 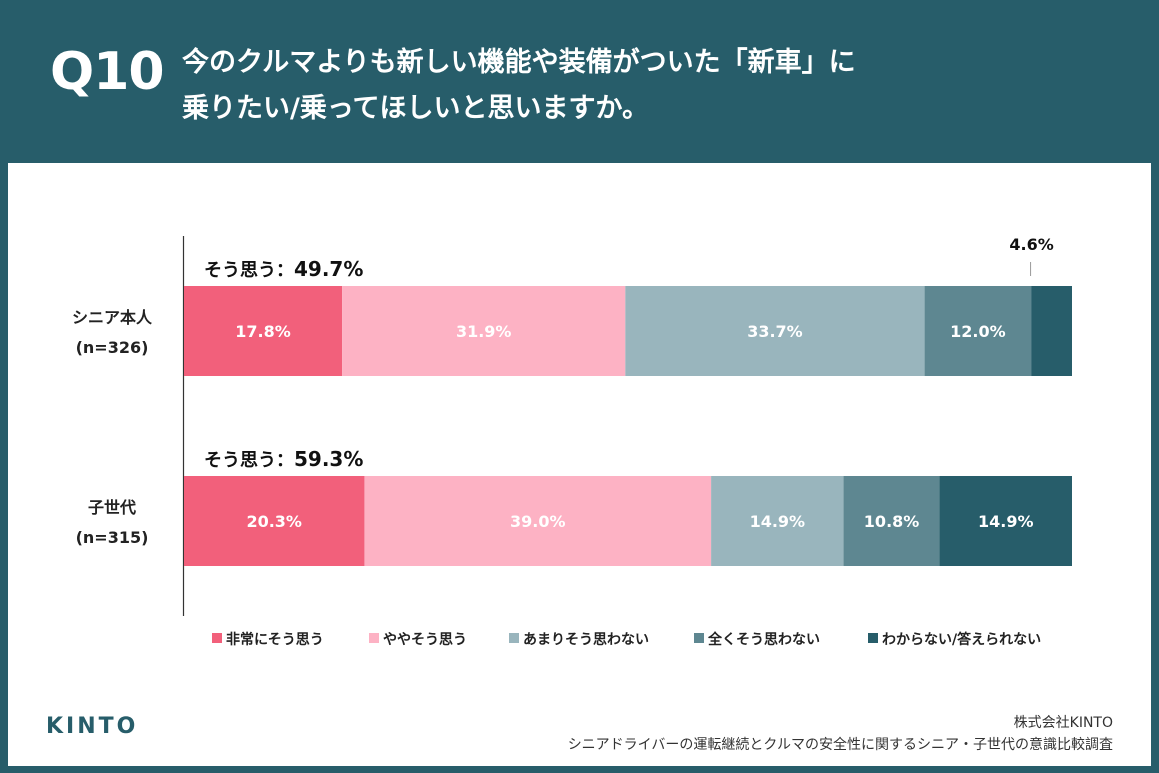 I want to click on data-label: 10.8%, so click(x=892, y=521).